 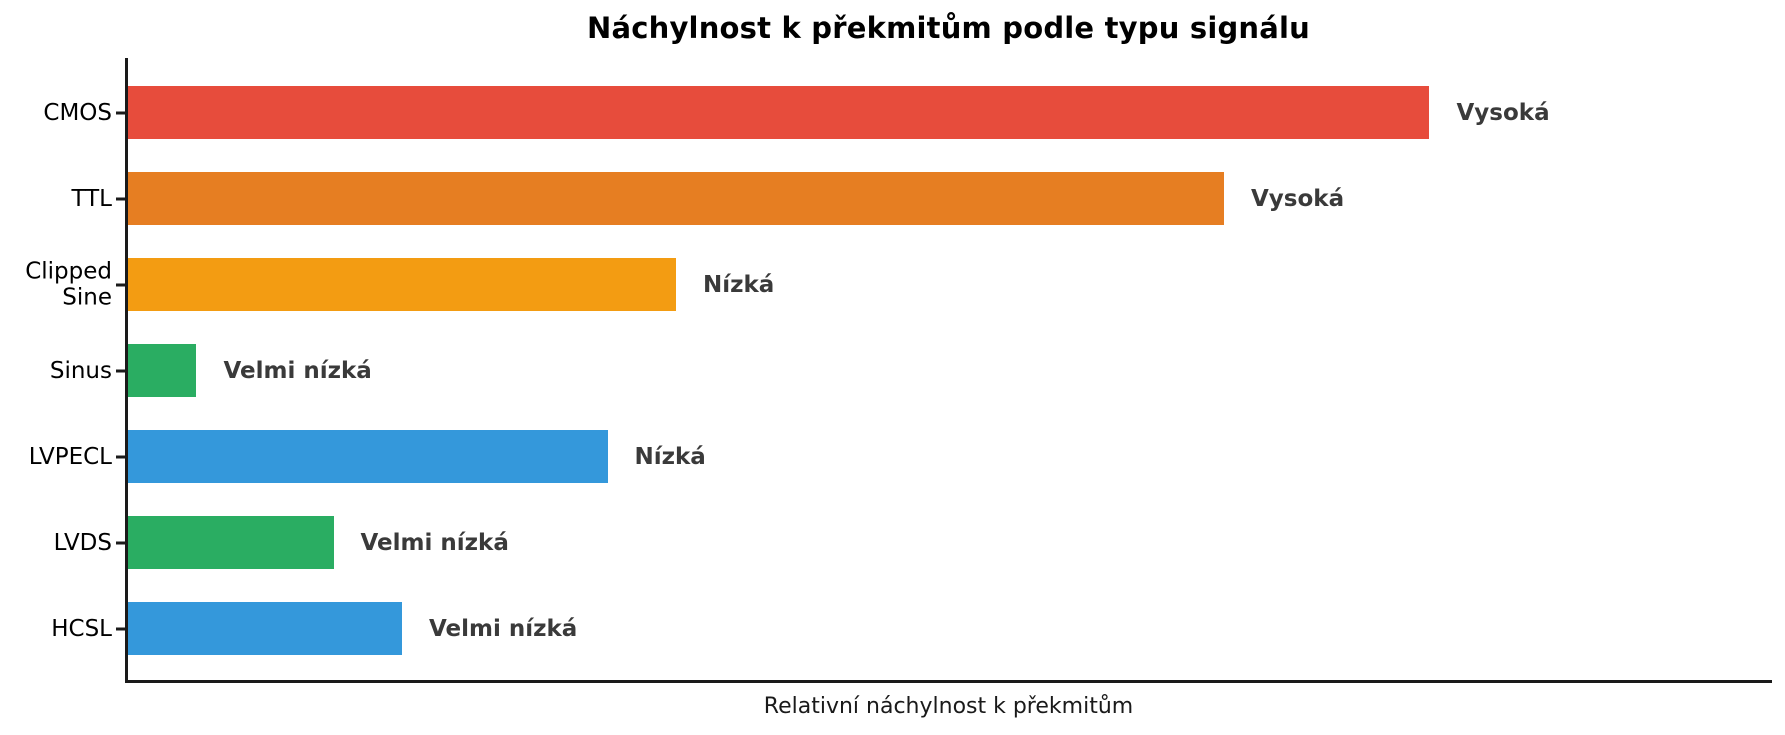 I want to click on bar-row: TTL Vysoká, so click(x=921, y=198).